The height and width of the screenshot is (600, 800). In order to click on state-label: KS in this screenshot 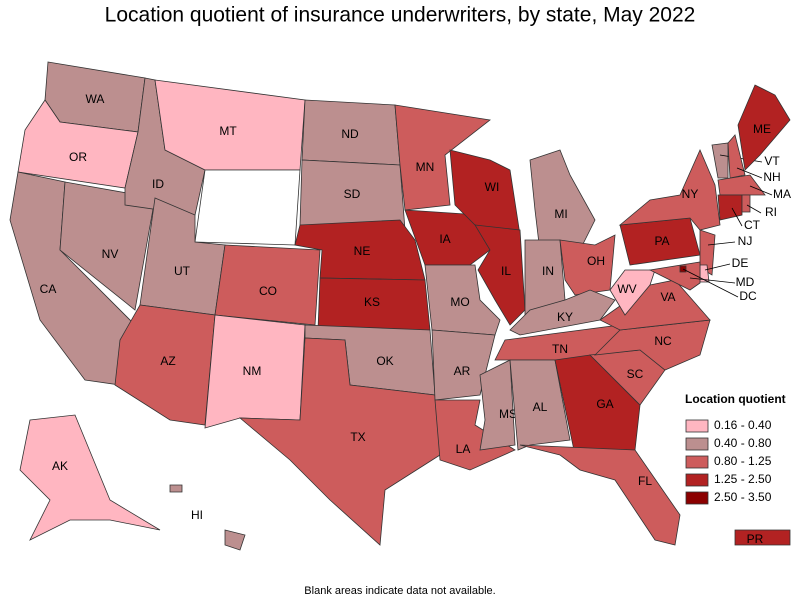, I will do `click(372, 302)`.